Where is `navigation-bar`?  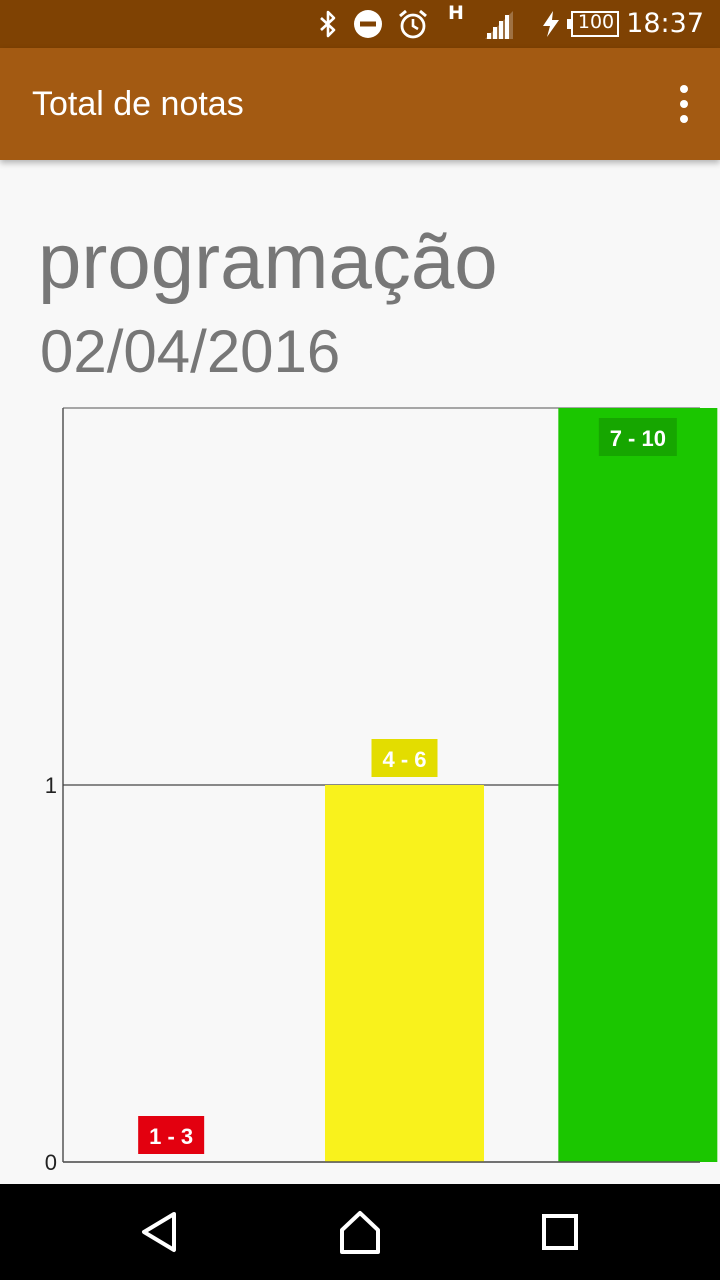 navigation-bar is located at coordinates (360, 1232).